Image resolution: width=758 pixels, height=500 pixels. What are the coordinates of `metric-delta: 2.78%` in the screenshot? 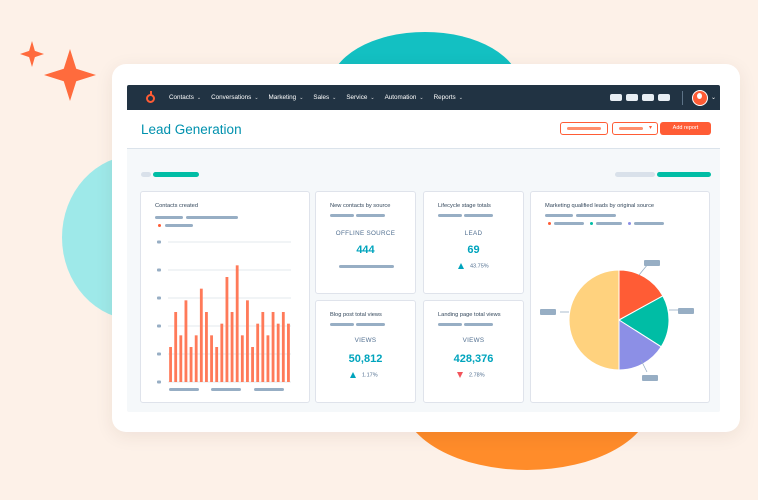 It's located at (471, 375).